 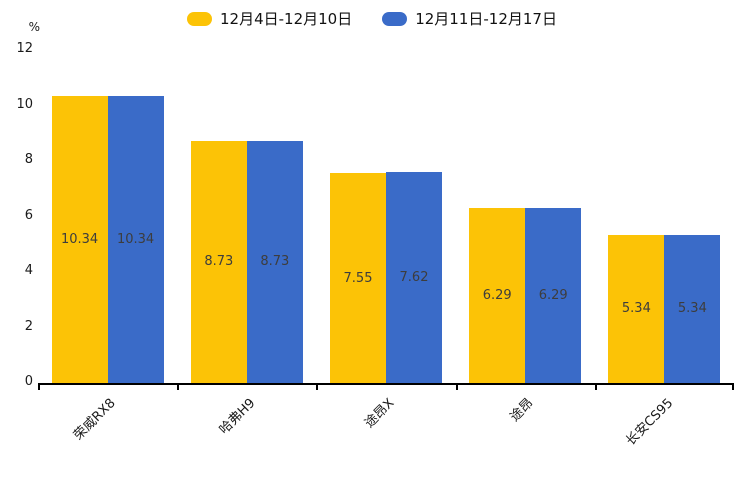 I want to click on bar-series1: 10.34, so click(x=79, y=239).